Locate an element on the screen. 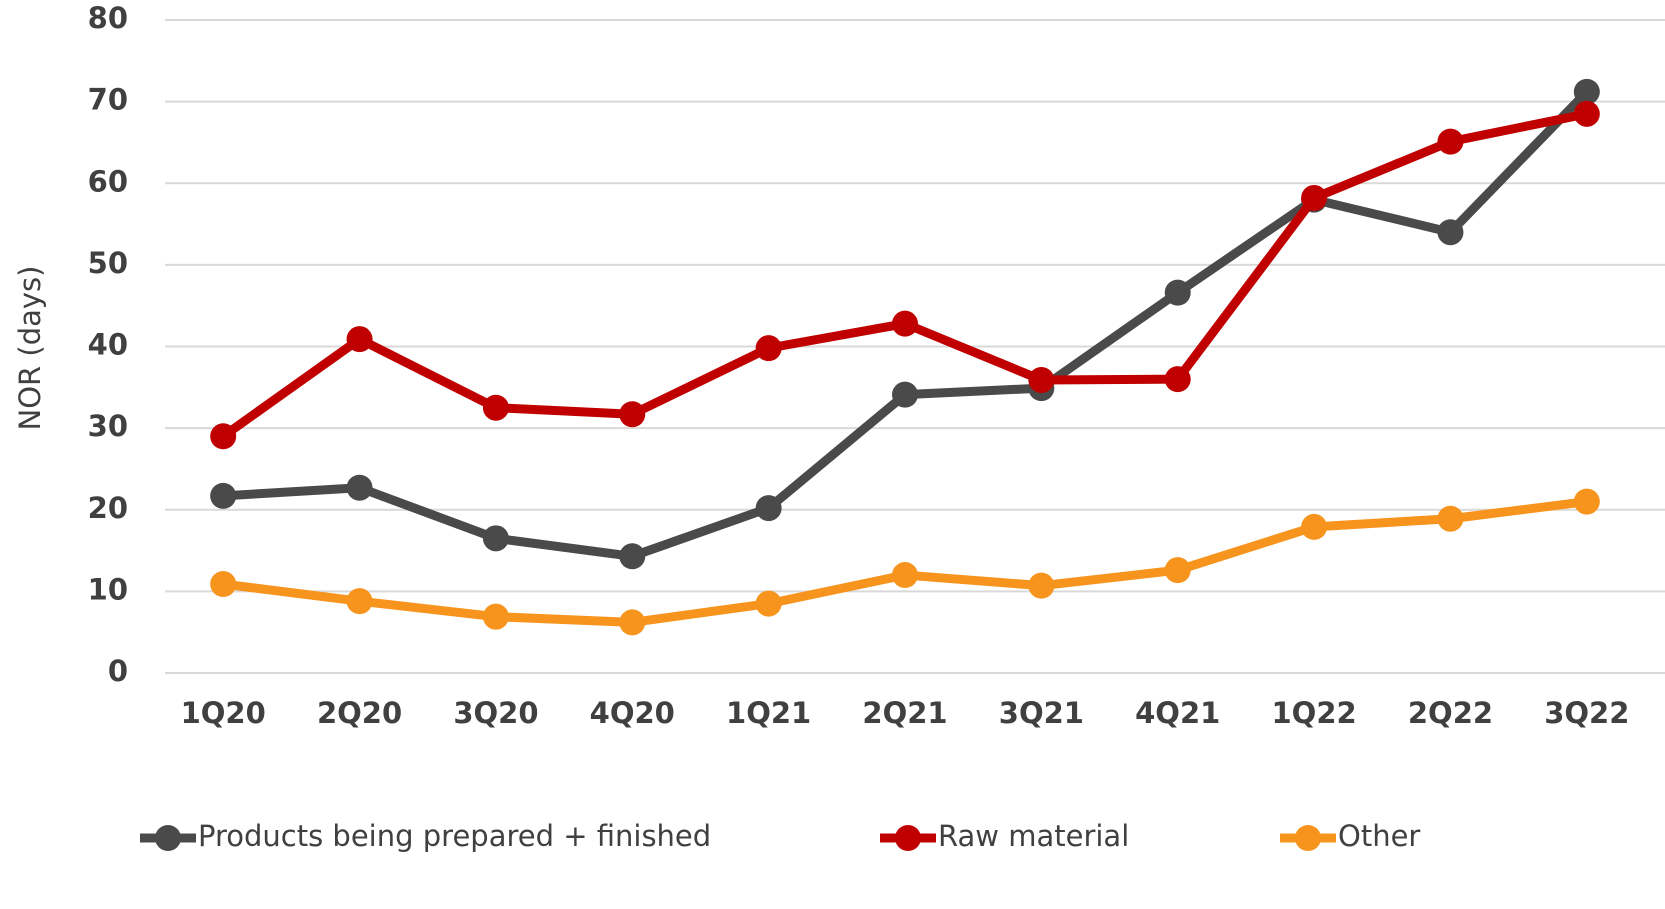 The image size is (1665, 909). legend-label: Raw material is located at coordinates (1033, 836).